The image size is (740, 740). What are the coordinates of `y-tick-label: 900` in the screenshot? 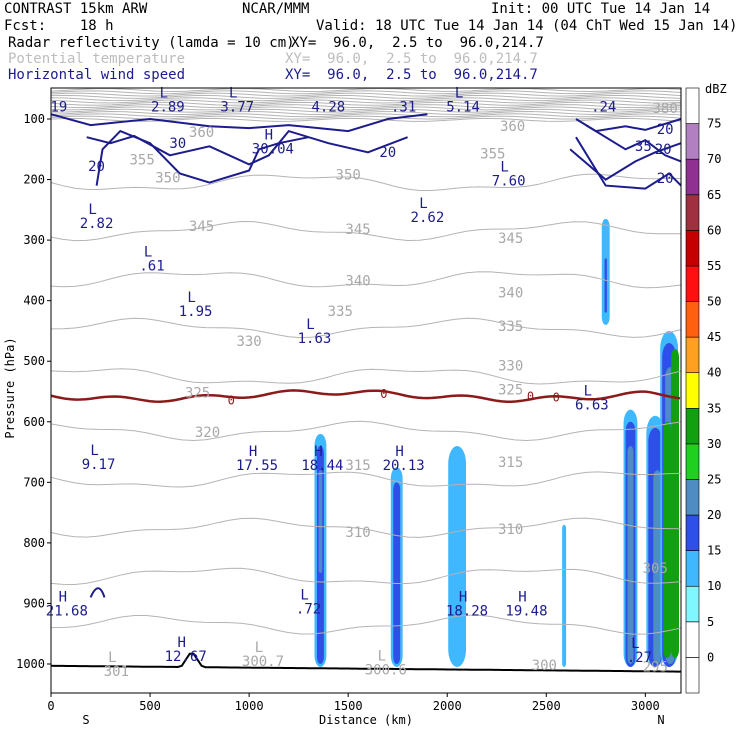 It's located at (34, 603).